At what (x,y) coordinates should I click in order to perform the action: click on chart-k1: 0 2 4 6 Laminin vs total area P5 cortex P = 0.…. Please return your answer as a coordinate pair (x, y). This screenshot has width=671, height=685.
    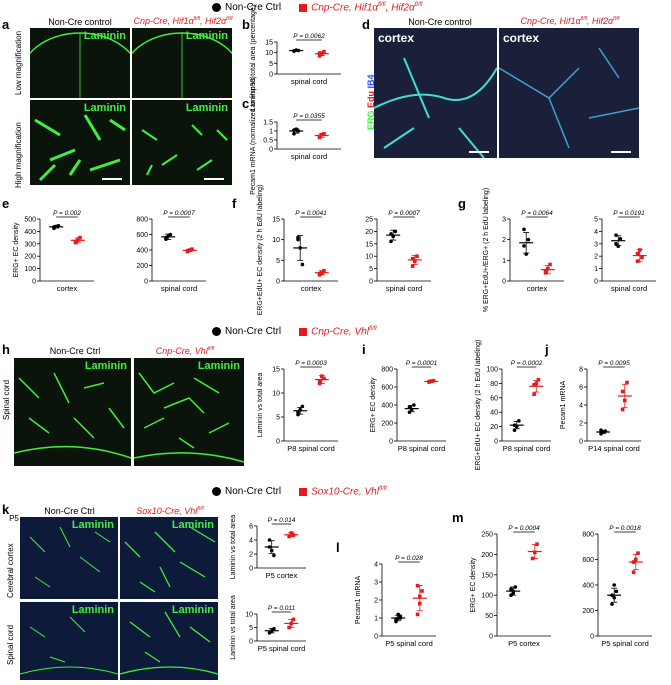
    Looking at the image, I should click on (268, 547).